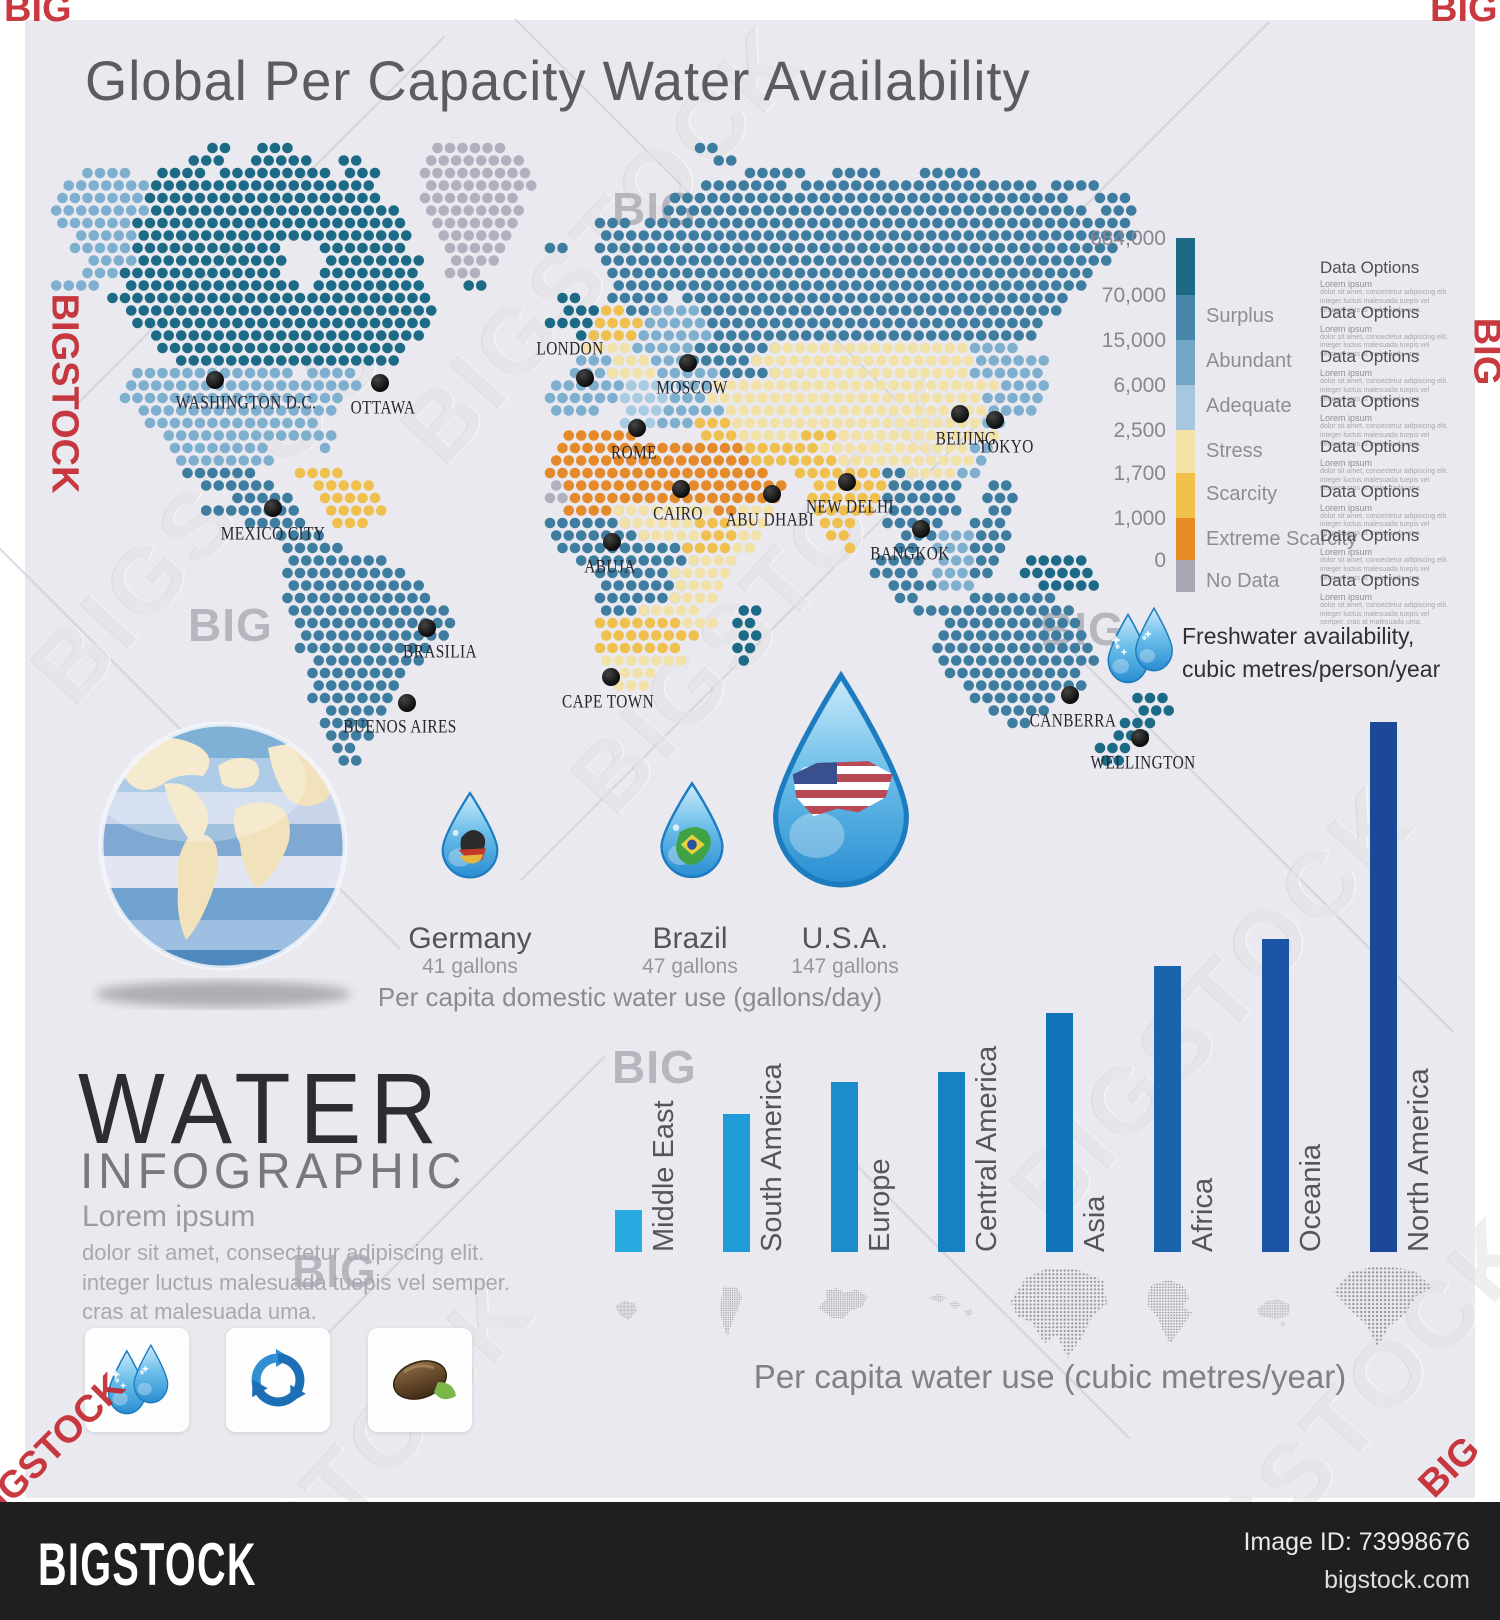  I want to click on legend-band-stress, so click(1185, 451).